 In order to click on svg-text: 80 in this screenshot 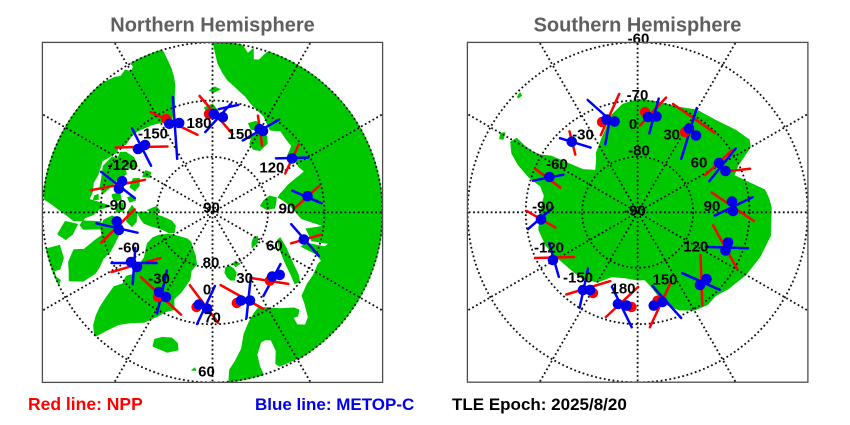, I will do `click(211, 263)`.